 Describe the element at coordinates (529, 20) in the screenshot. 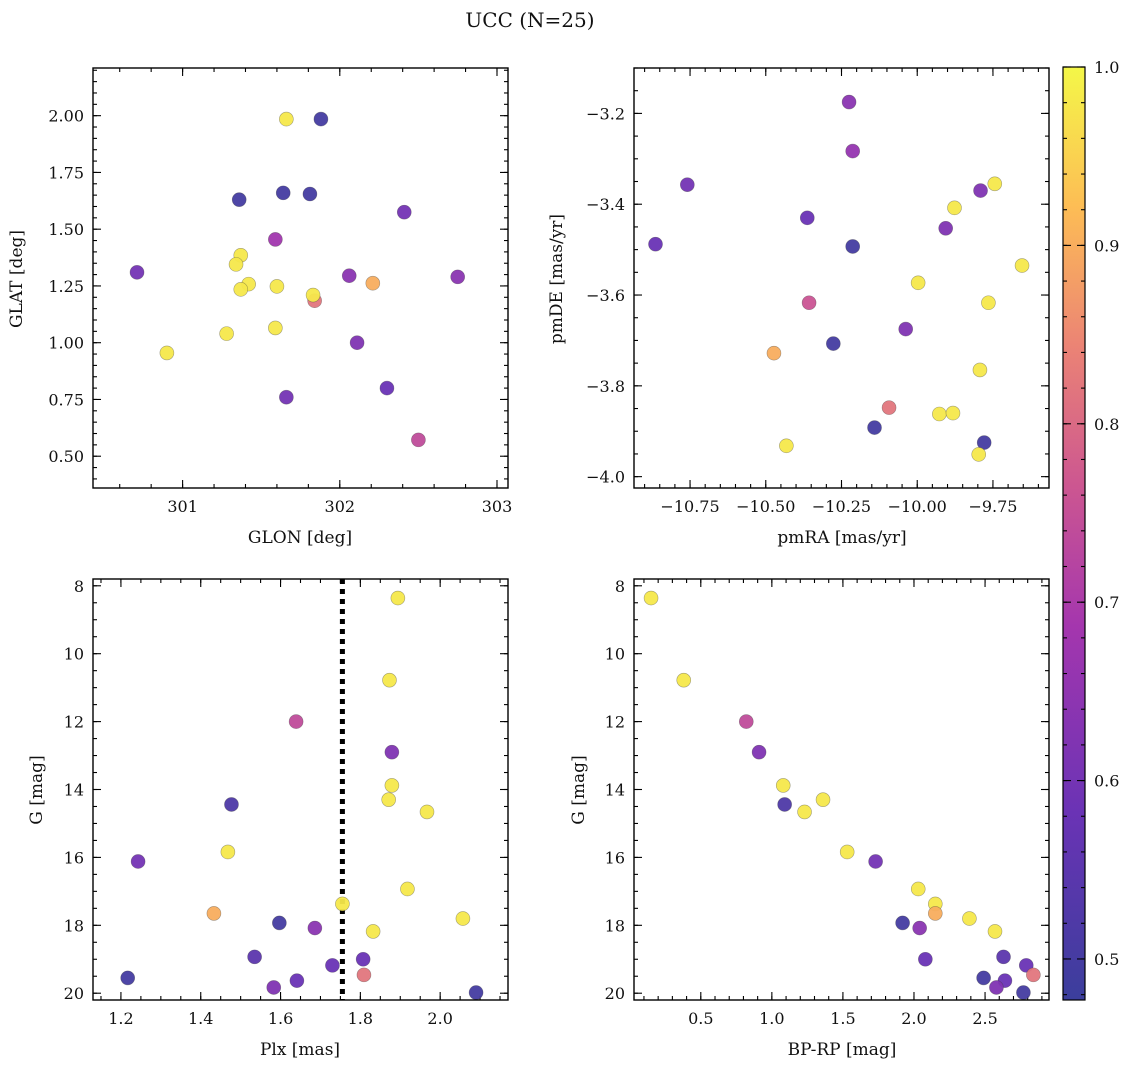

I see `figure-suptitle: UCC (N=25)` at that location.